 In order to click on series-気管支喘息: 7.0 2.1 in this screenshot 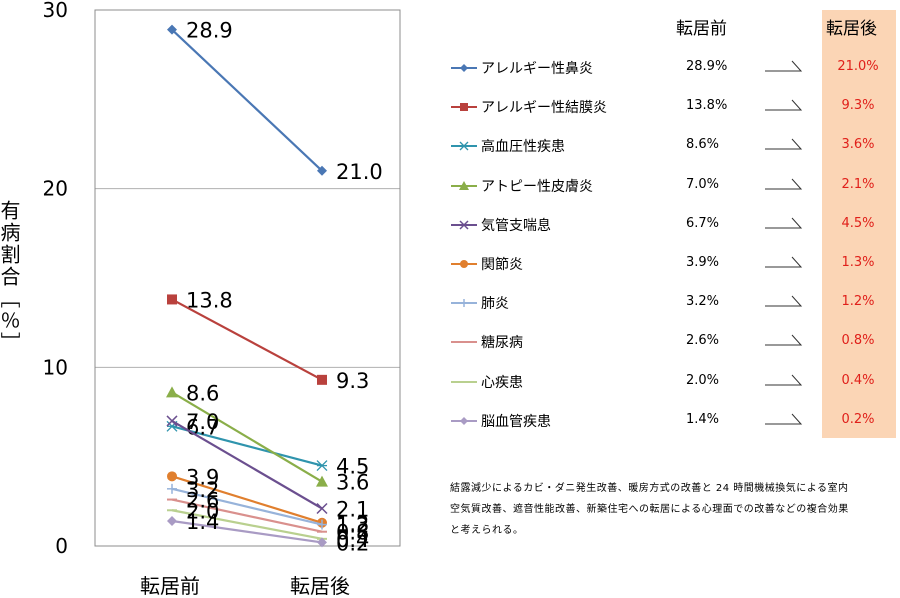, I will do `click(267, 465)`.